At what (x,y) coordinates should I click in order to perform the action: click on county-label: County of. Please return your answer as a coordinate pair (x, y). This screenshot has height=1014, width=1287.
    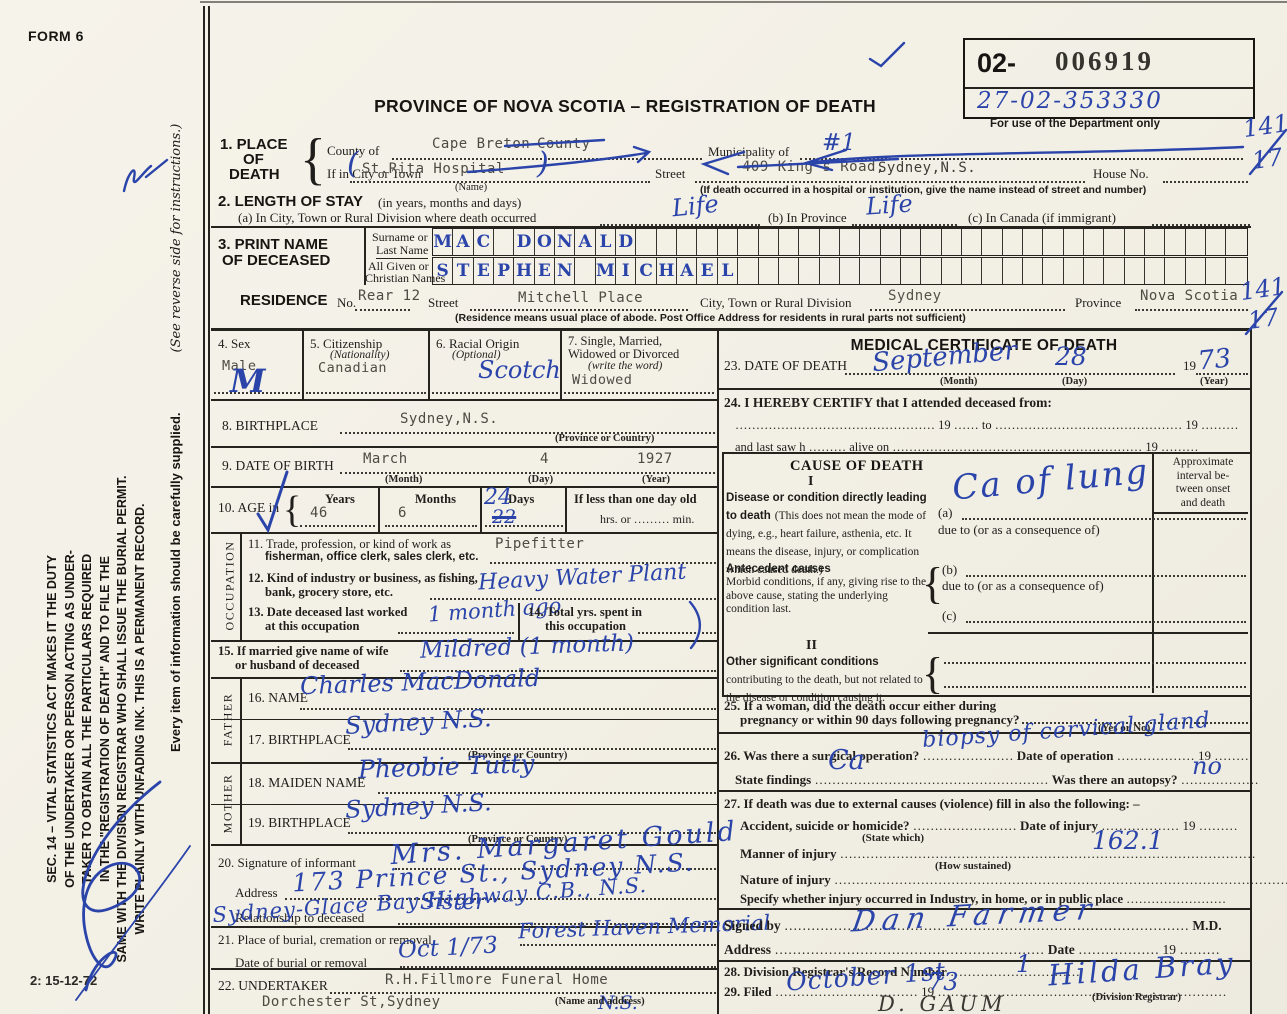
    Looking at the image, I should click on (353, 150).